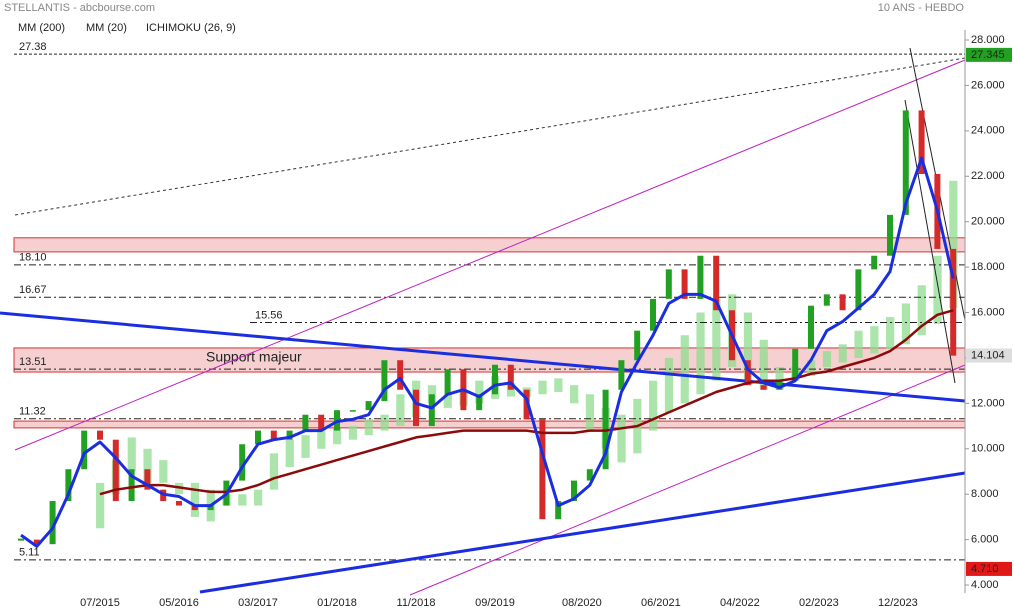  Describe the element at coordinates (100, 603) in the screenshot. I see `x-tick-label: 07/2015` at that location.